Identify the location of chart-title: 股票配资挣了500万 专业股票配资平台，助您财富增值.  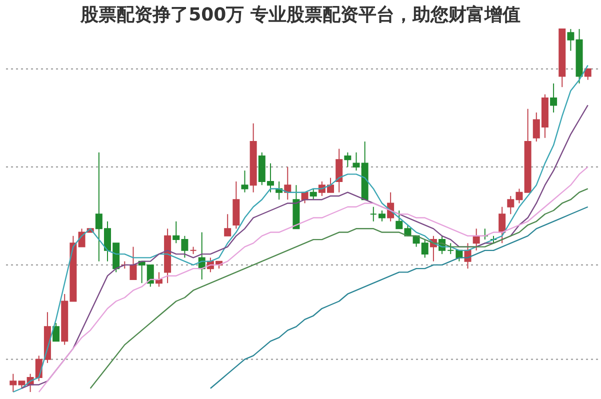
(300, 15).